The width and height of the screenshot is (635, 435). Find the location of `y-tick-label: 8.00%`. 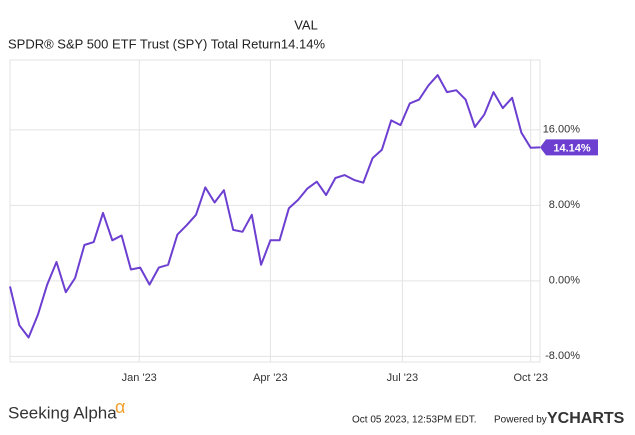

y-tick-label: 8.00% is located at coordinates (564, 205).